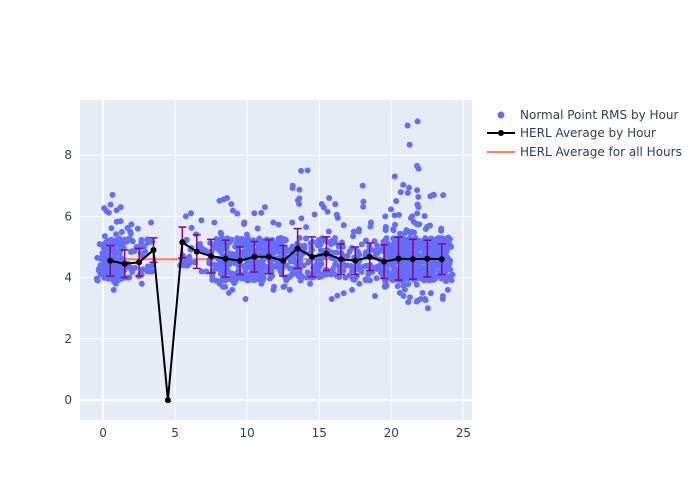  What do you see at coordinates (175, 433) in the screenshot?
I see `x-tick-label: 5` at bounding box center [175, 433].